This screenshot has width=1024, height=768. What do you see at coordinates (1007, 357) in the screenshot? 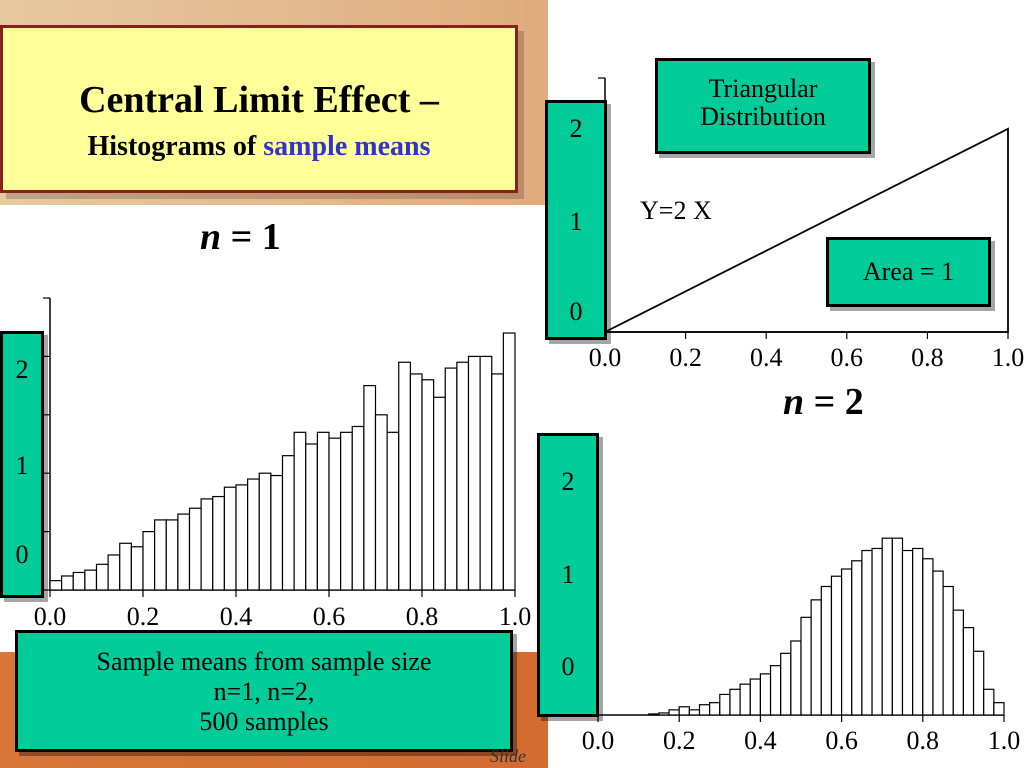
I see `triangular-x-tick-label: 1.0` at bounding box center [1007, 357].